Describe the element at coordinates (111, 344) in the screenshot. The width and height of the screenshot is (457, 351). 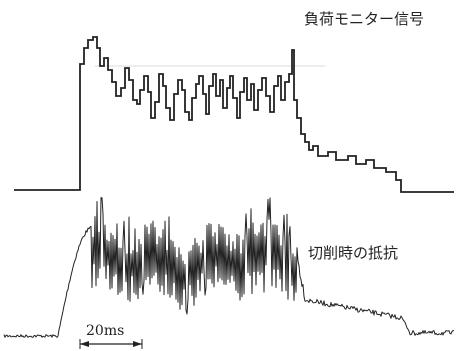
I see `time-scale-bar` at that location.